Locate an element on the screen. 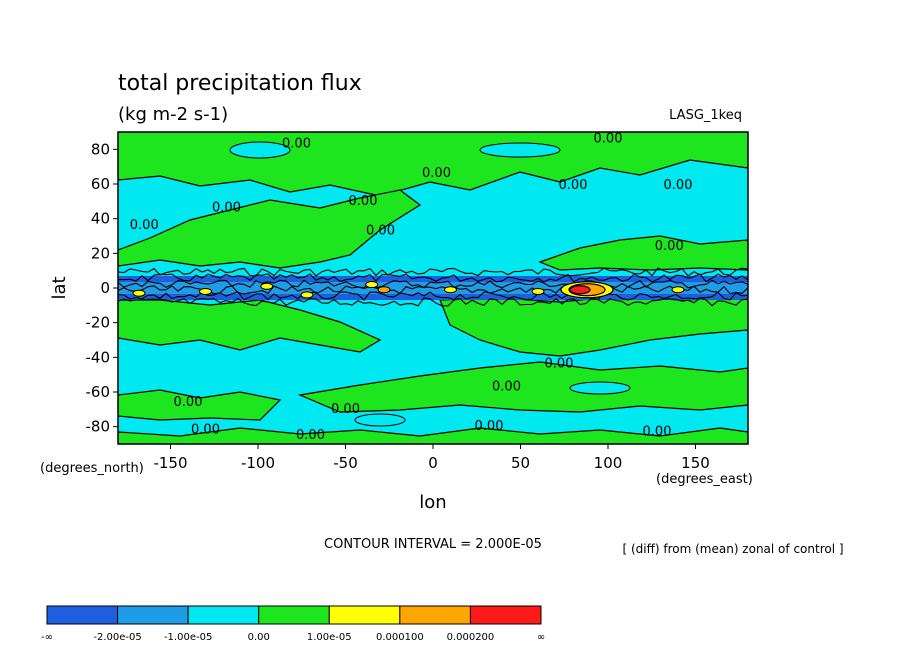  equatorial-contour-lines is located at coordinates (433, 287).